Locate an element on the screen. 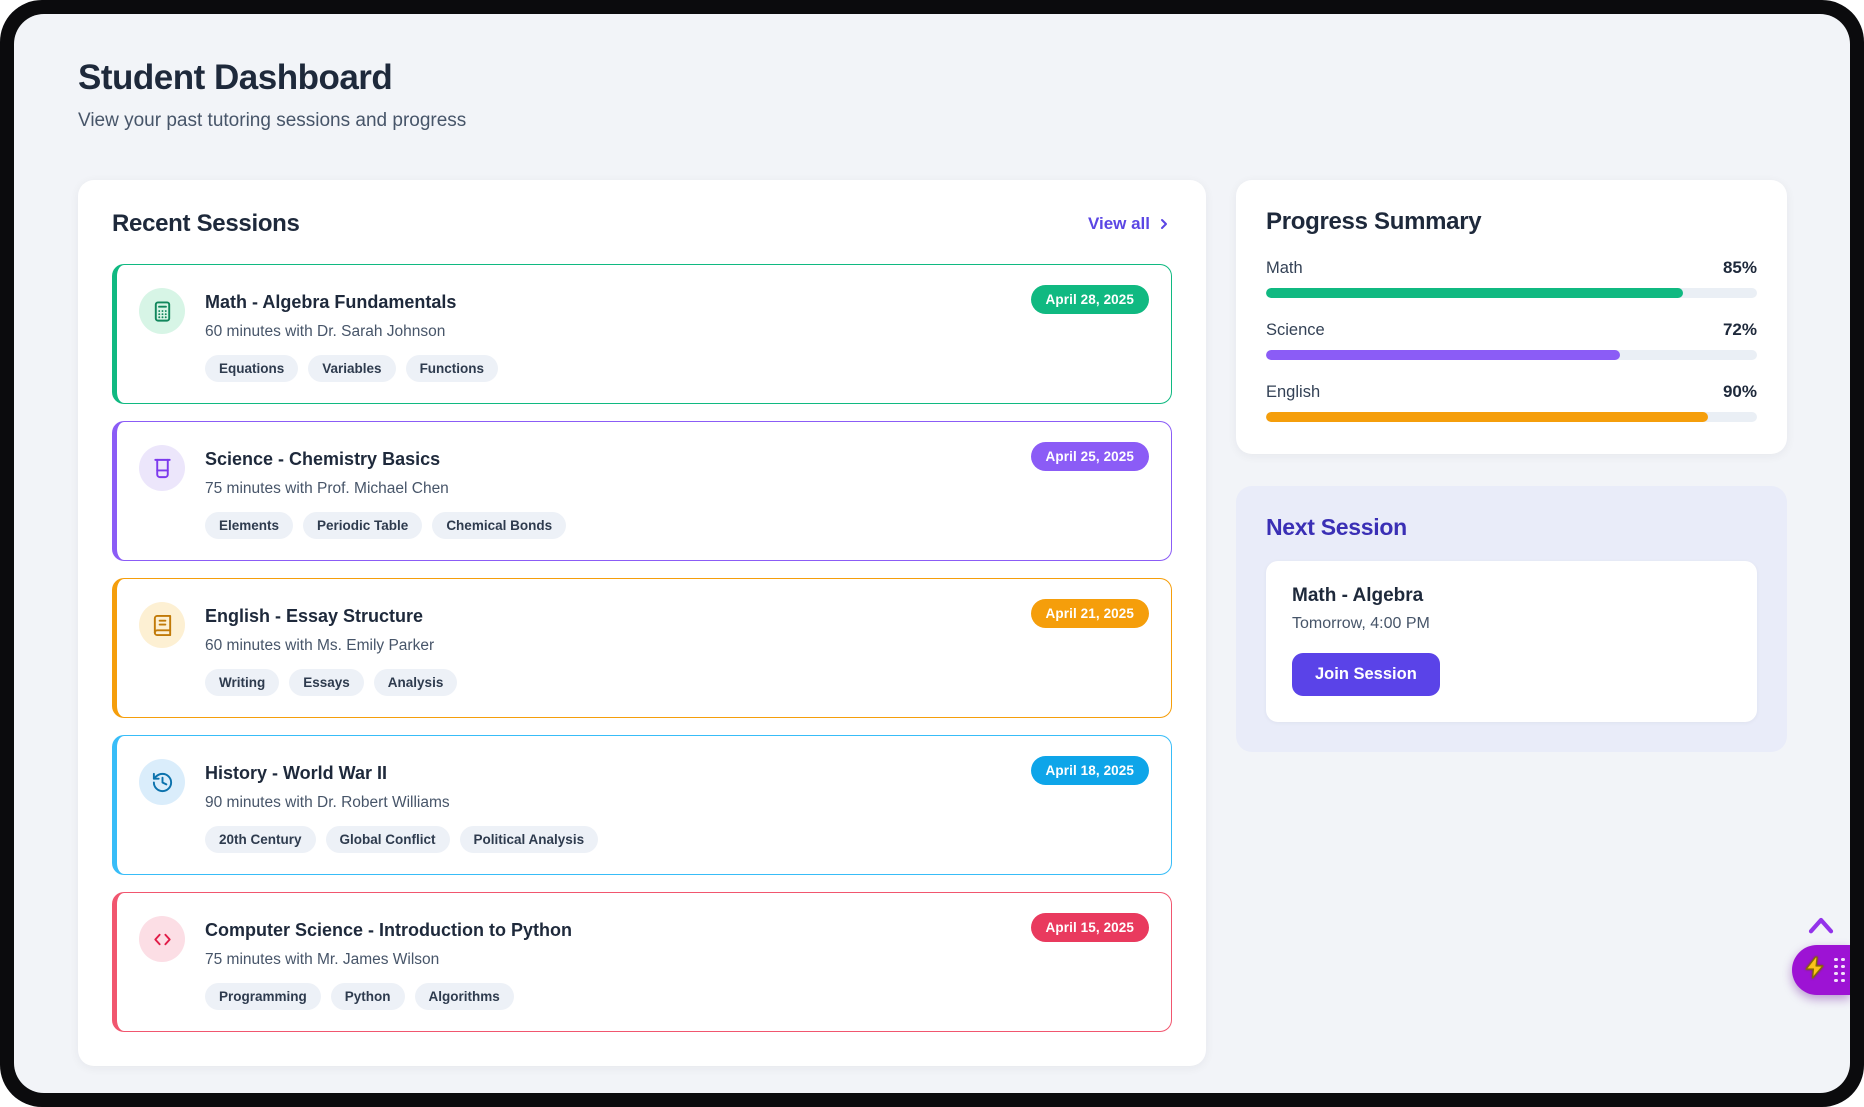 This screenshot has width=1864, height=1107. session-date-badge: April 15, 2025 is located at coordinates (1089, 927).